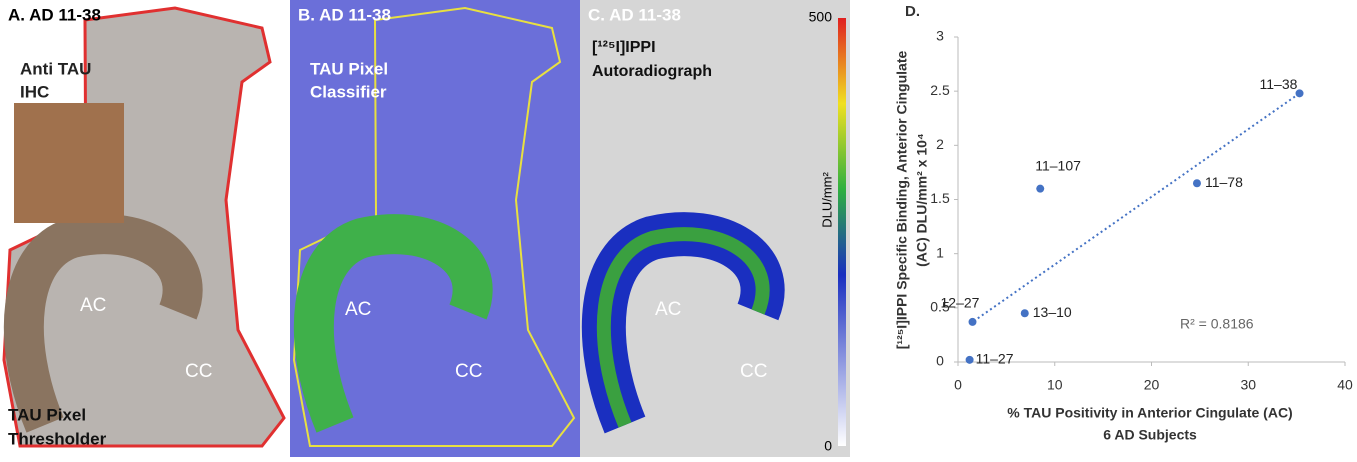 The height and width of the screenshot is (462, 1357). I want to click on x-tick-label: 0, so click(958, 385).